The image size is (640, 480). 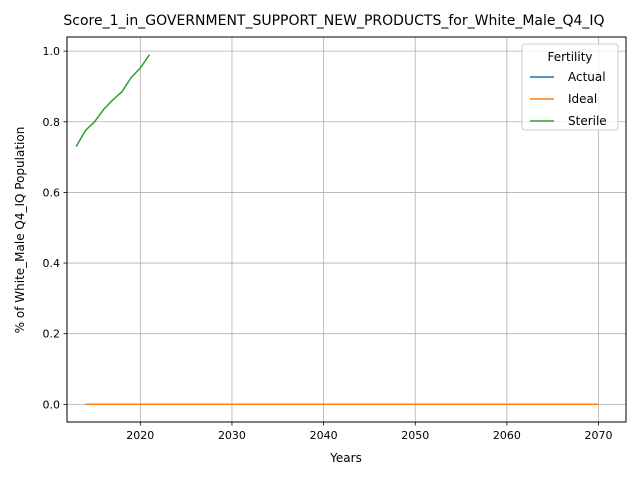 I want to click on legend-label-sterile: Sterile, so click(x=587, y=121).